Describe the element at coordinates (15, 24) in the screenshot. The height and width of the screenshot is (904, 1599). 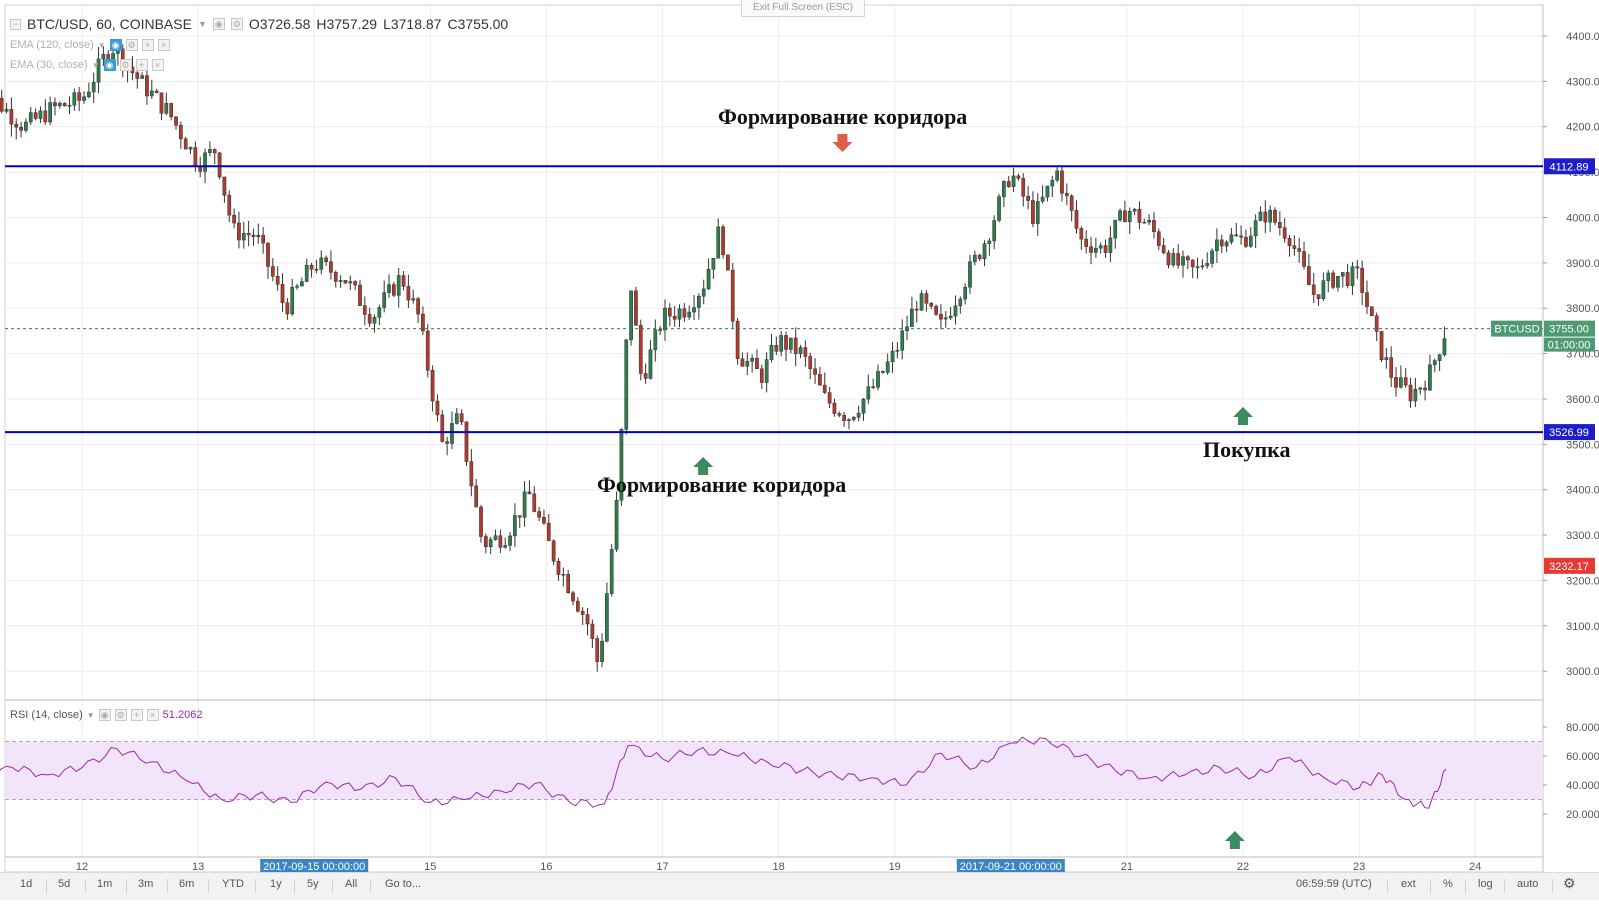
I see `collapse-icon: −` at that location.